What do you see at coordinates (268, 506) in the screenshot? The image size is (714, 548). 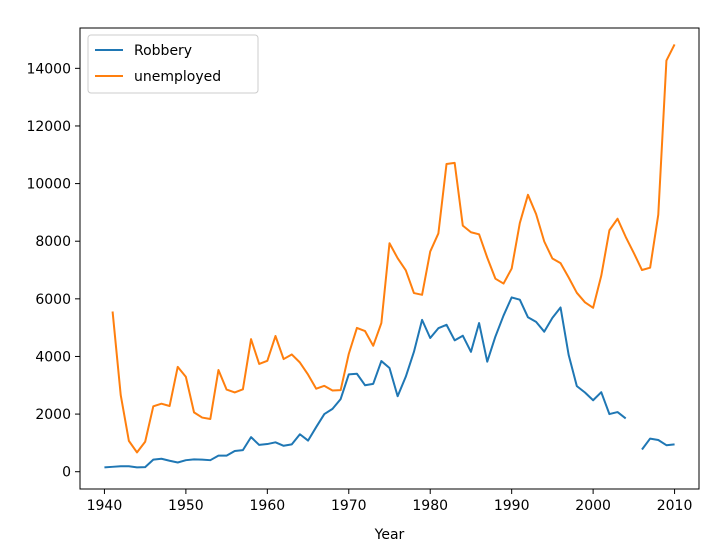 I see `x-tick-label: 1960` at bounding box center [268, 506].